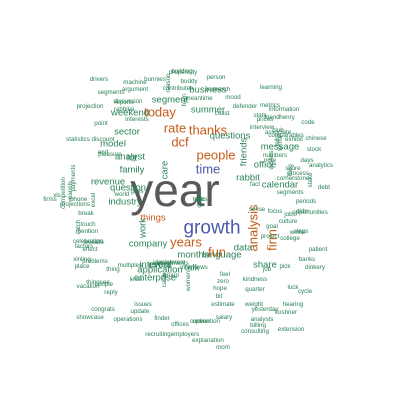  What do you see at coordinates (143, 228) in the screenshot?
I see `cloud-word-work: work` at bounding box center [143, 228].